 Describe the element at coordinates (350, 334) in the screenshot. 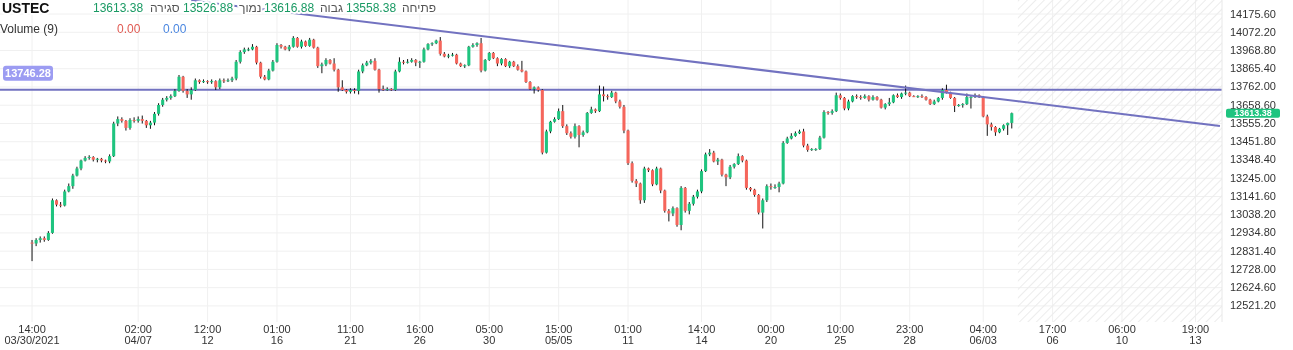

I see `x-tick-label: 11:00 21` at that location.